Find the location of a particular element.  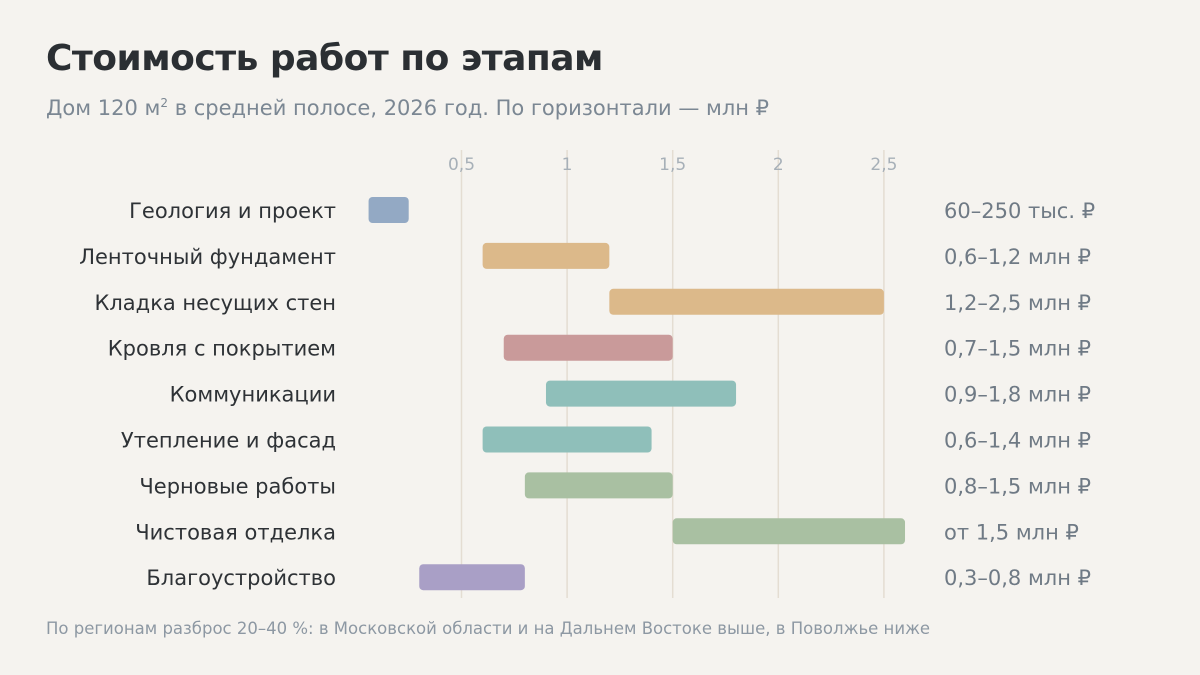

category-label: Черновые работы is located at coordinates (237, 486).